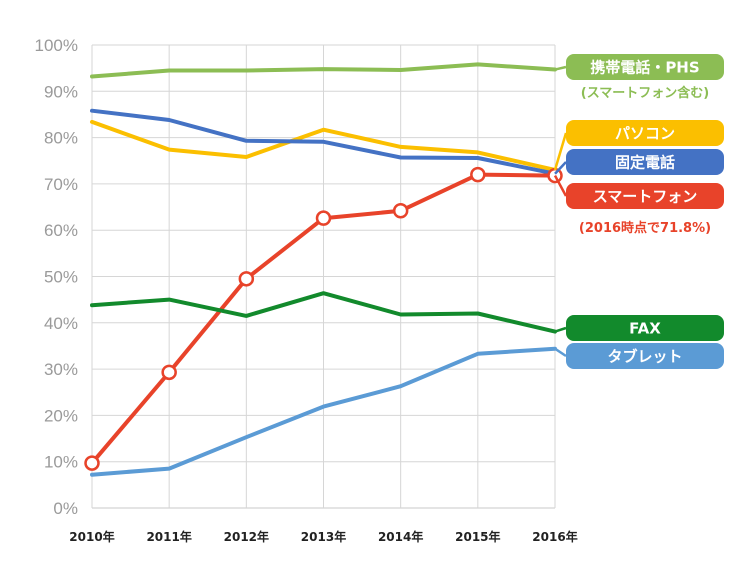 The image size is (750, 580). What do you see at coordinates (554, 536) in the screenshot?
I see `x-tick-label: 2016年` at bounding box center [554, 536].